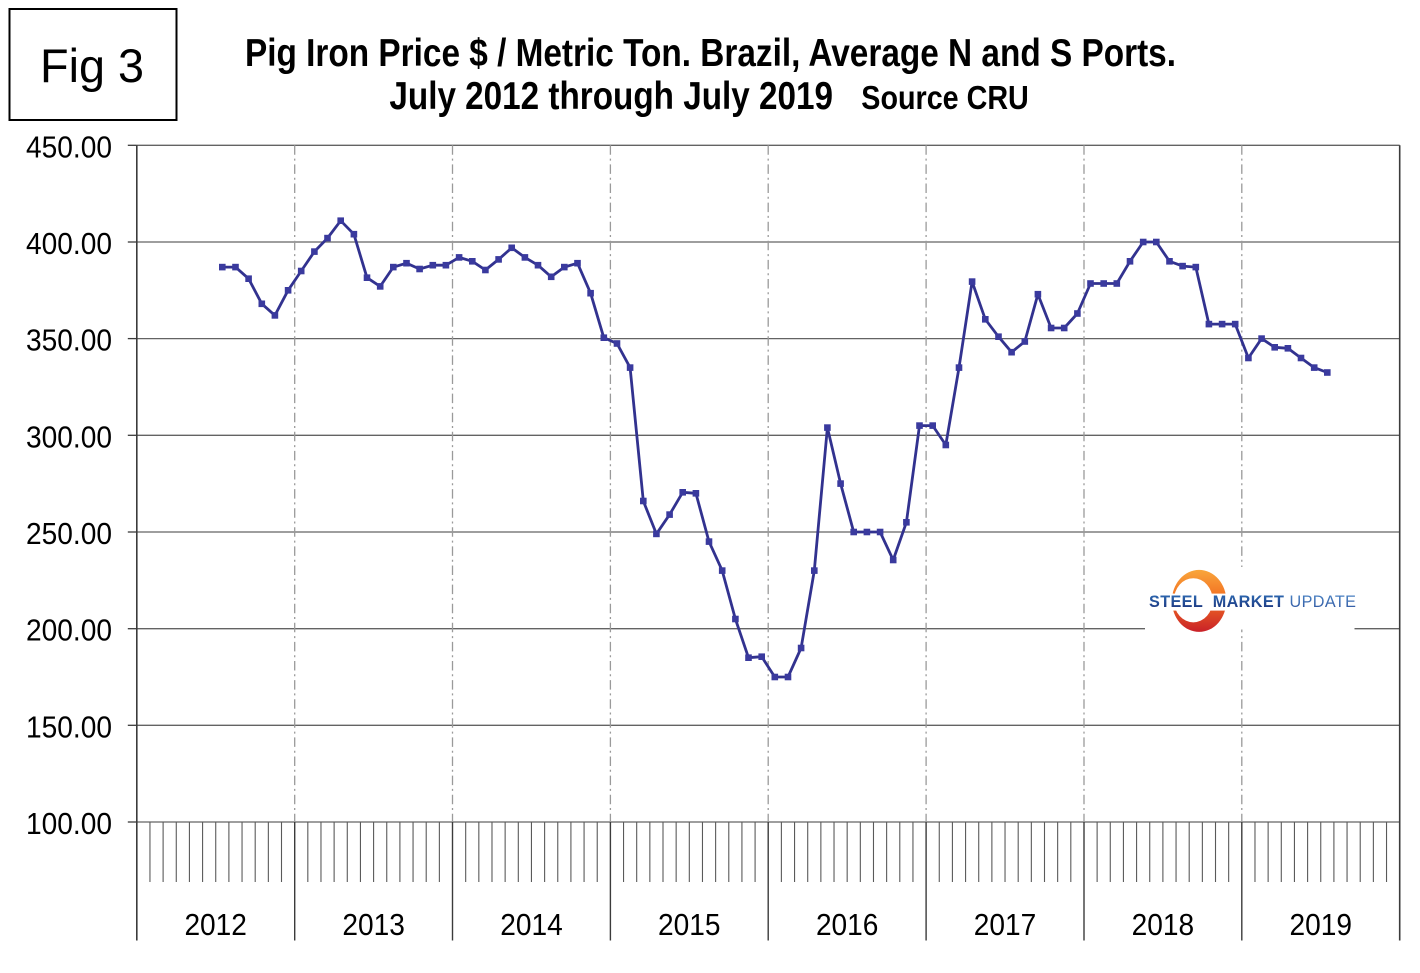 This screenshot has width=1420, height=973. Describe the element at coordinates (945, 97) in the screenshot. I see `svg-text: Source CRU` at that location.